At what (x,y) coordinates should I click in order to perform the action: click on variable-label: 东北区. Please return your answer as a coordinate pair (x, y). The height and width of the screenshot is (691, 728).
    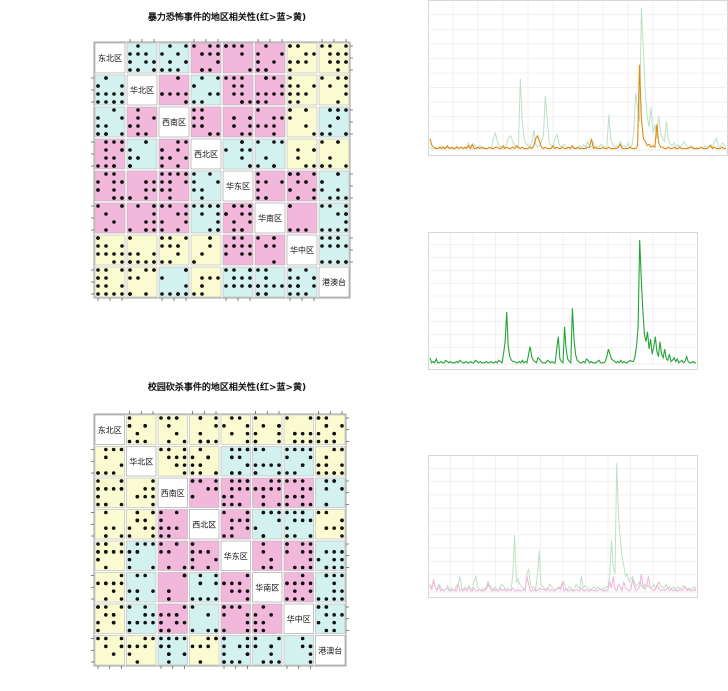
    Looking at the image, I should click on (110, 58).